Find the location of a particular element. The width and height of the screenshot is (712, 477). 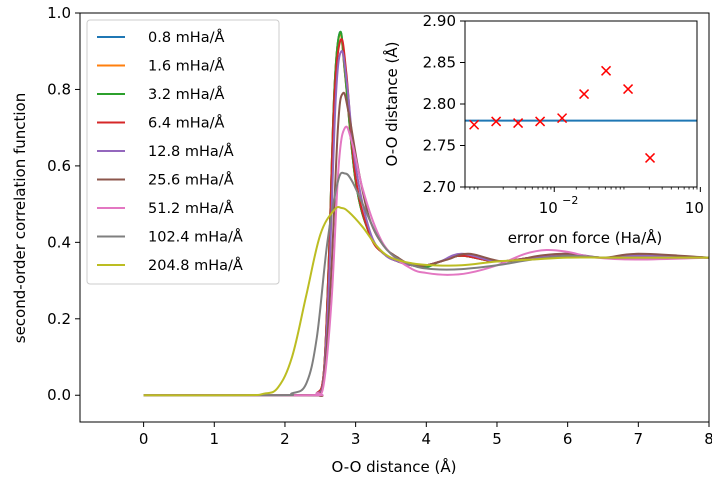

legend-label-7: 102.4 mHa/Å is located at coordinates (195, 237).